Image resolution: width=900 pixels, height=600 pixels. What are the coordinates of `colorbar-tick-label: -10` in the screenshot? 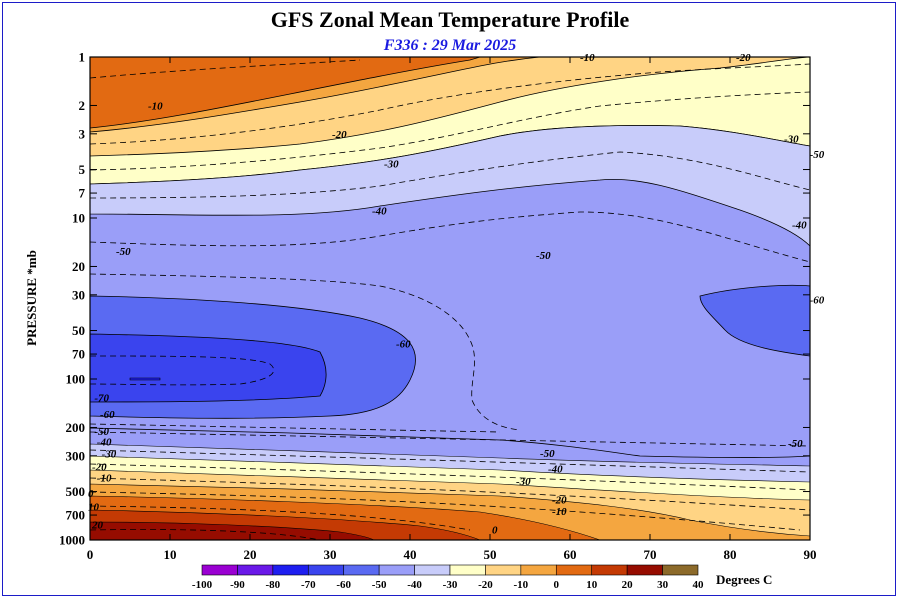 It's located at (521, 585).